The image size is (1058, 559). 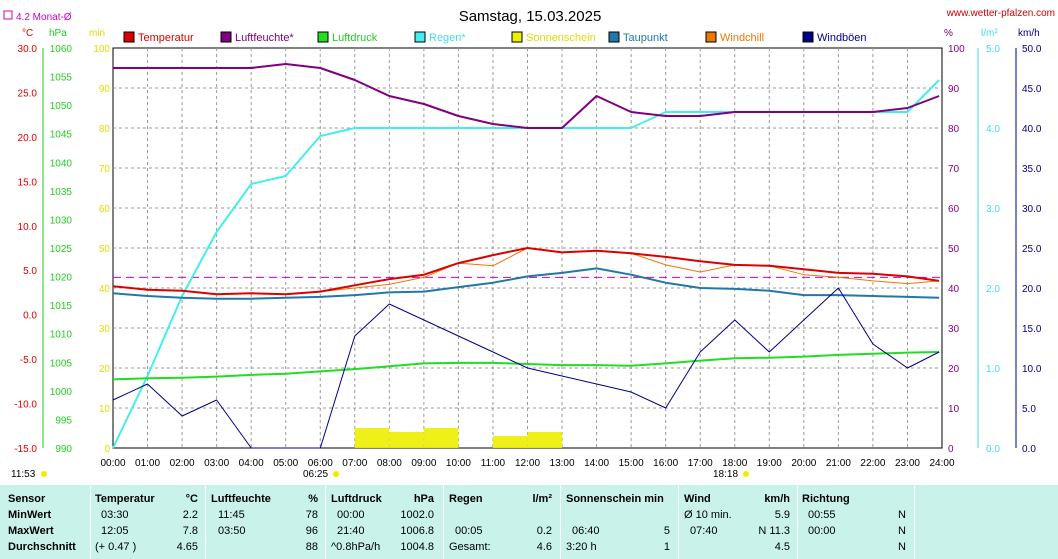 I want to click on time-tick-label: 07:00, so click(x=354, y=463).